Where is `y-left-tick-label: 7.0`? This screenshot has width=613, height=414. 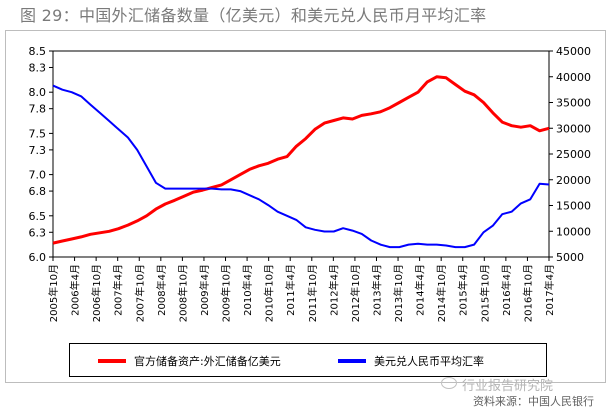
y-left-tick-label: 7.0 is located at coordinates (38, 175).